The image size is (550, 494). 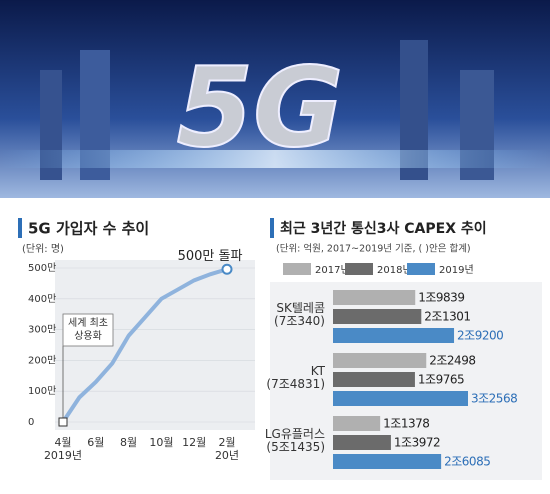 What do you see at coordinates (494, 399) in the screenshot?
I see `value-label: 3조2568` at bounding box center [494, 399].